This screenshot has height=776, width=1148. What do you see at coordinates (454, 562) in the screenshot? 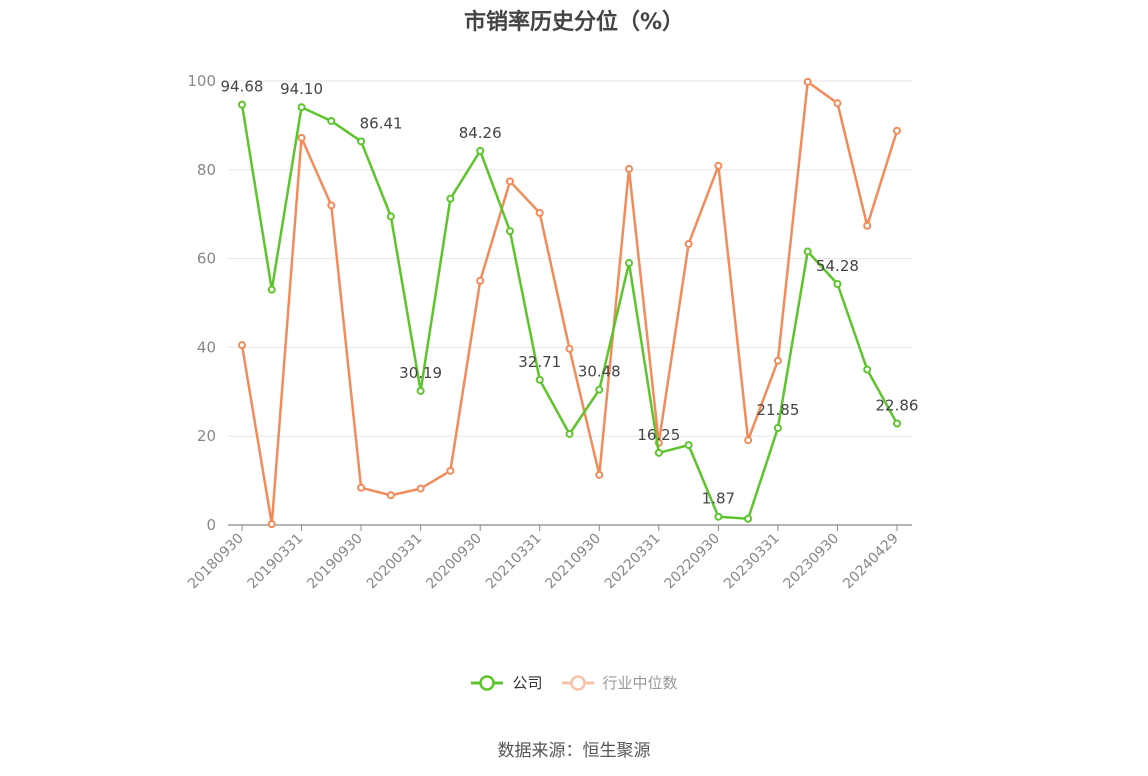
I see `x-tick-label: 20200930` at bounding box center [454, 562].